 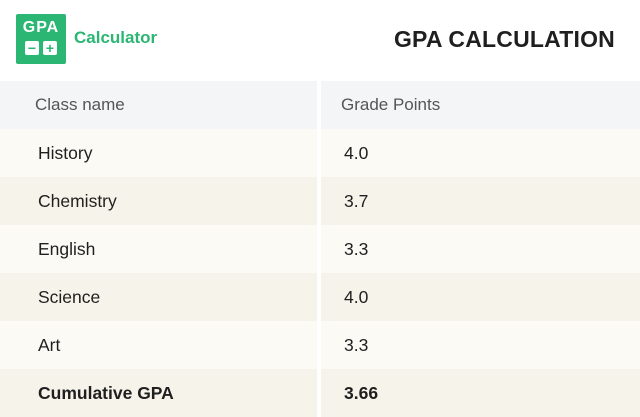 I want to click on gpa-logo: GPA − +, so click(x=41, y=39).